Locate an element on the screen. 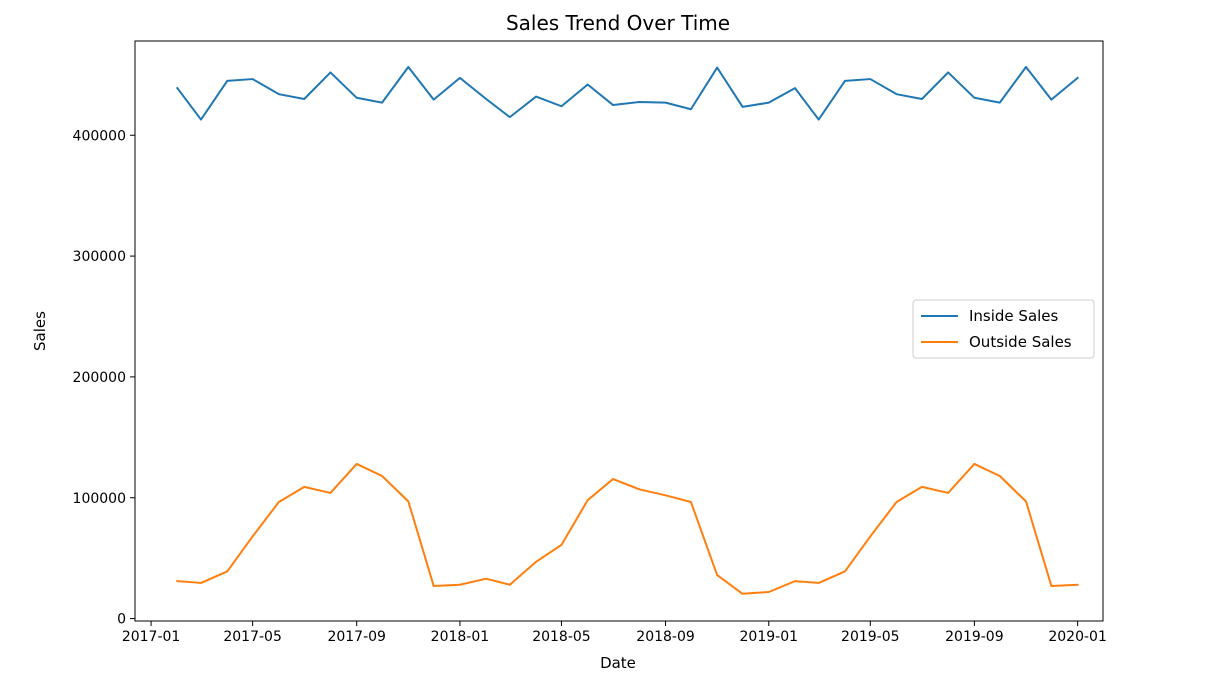  x-tick-label: 2020-01 is located at coordinates (1077, 637).